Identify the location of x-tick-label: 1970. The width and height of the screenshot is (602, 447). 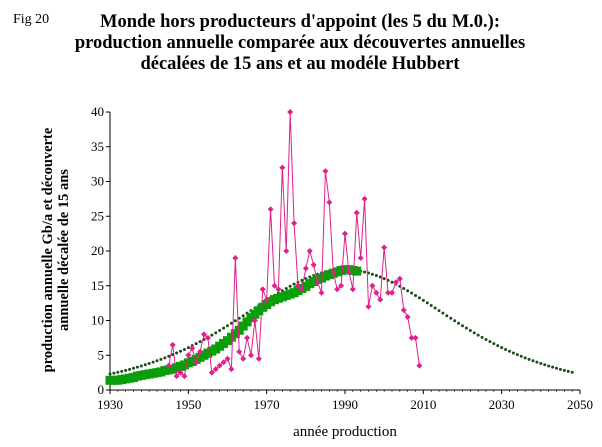
(267, 404).